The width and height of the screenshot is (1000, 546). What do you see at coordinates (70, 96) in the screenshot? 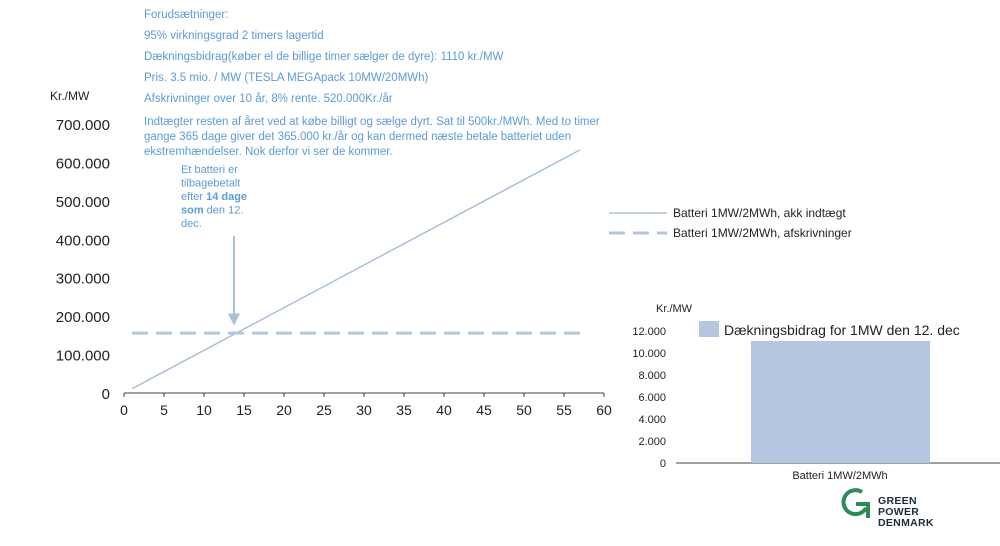
I see `line-chart-y-axis-label: Kr./MW` at bounding box center [70, 96].